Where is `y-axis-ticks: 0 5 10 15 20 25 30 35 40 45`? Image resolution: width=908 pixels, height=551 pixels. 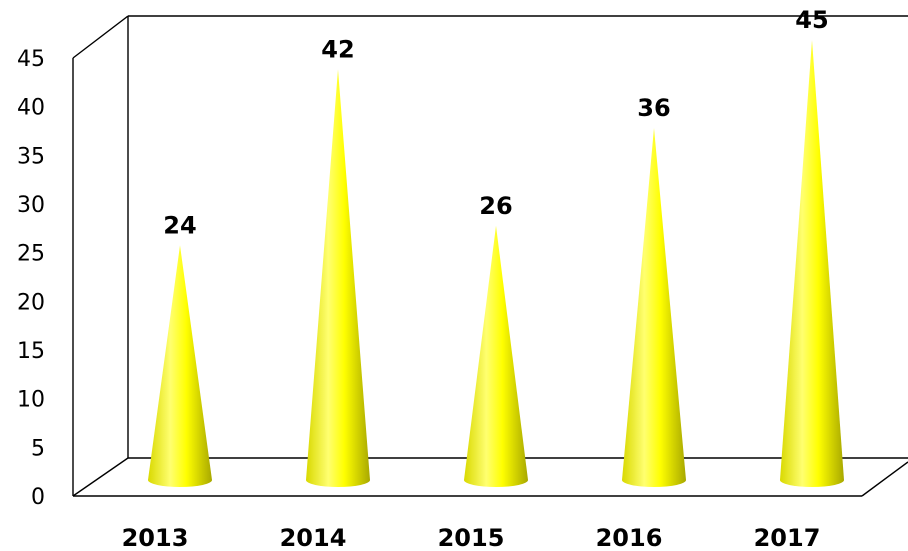 y-axis-ticks: 0 5 10 15 20 25 30 35 40 45 is located at coordinates (31, 278).